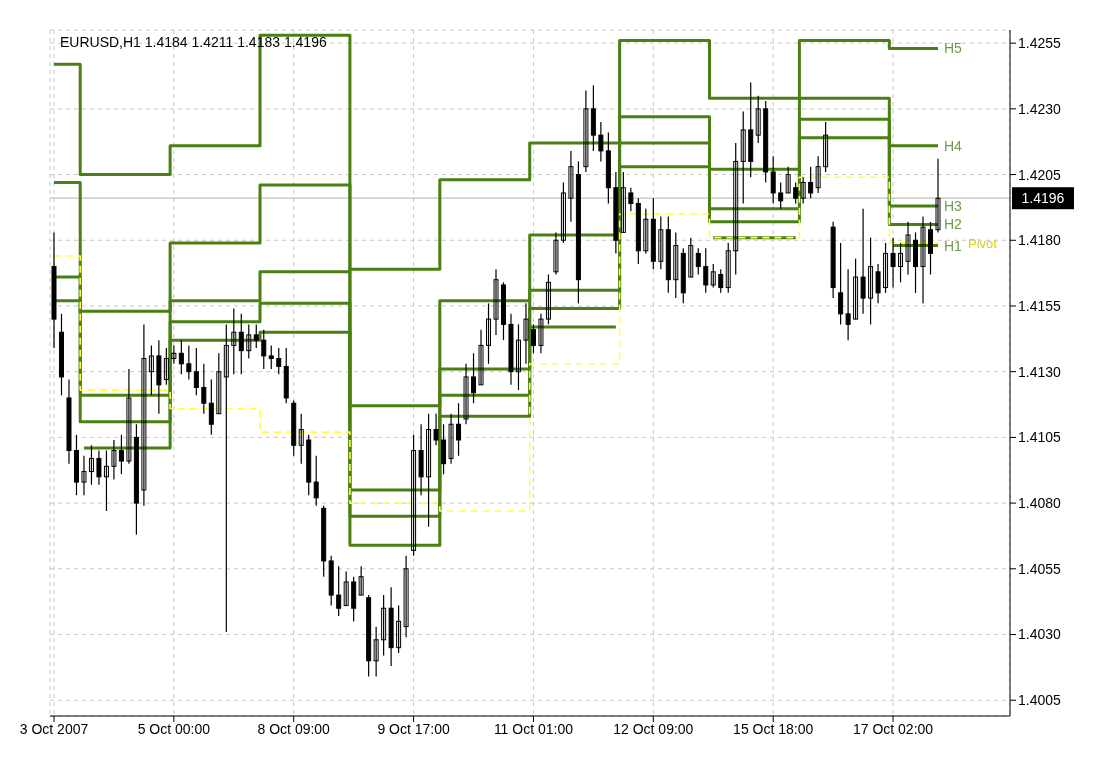  I want to click on x-tick-label: 8 Oct 09:00, so click(294, 728).